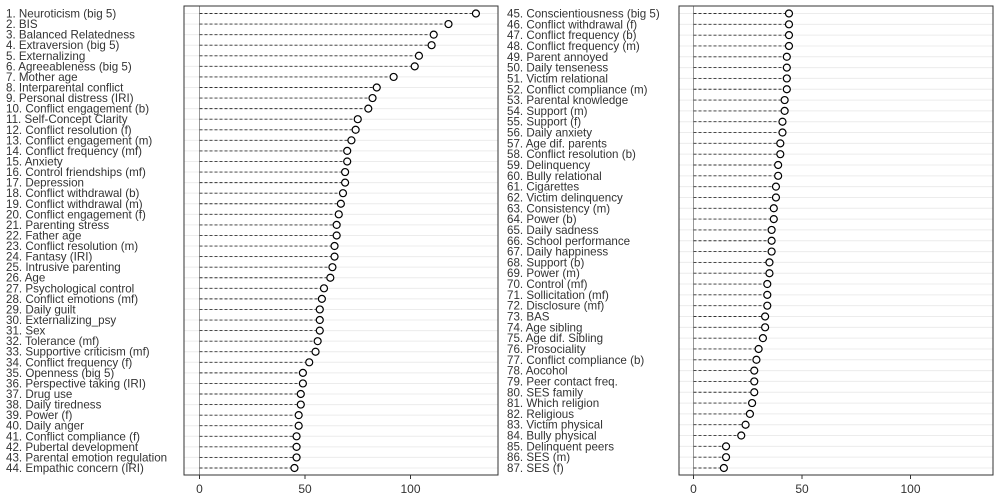 This screenshot has width=1000, height=500. I want to click on category-label: 46. Conflict withdrawal (f), so click(572, 24).